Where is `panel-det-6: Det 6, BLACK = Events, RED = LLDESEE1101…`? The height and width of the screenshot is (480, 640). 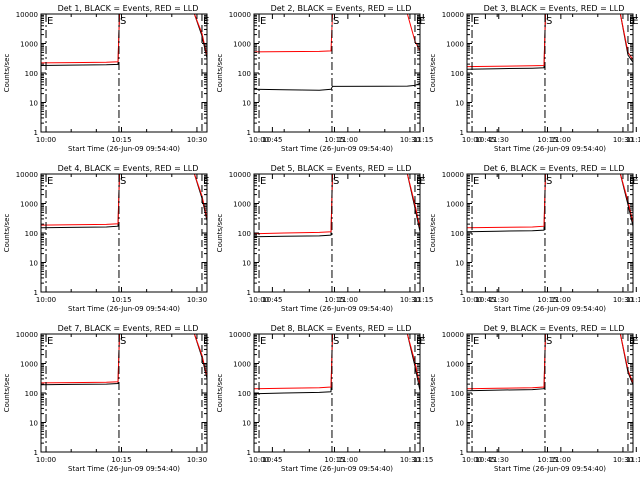 panel-det-6: Det 6, BLACK = Events, RED = LLDESEE1101… is located at coordinates (532, 238).